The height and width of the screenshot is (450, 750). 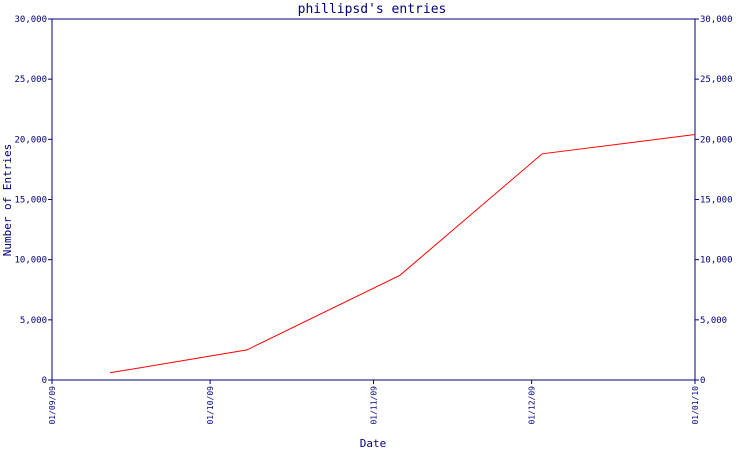 I want to click on x-tick-label: 01/12/09, so click(x=532, y=405).